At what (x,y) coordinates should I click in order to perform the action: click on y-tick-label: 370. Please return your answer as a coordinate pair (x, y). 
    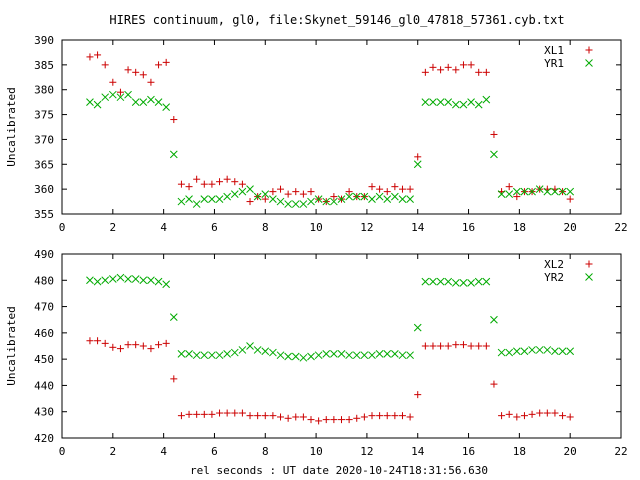
    Looking at the image, I should click on (44, 139).